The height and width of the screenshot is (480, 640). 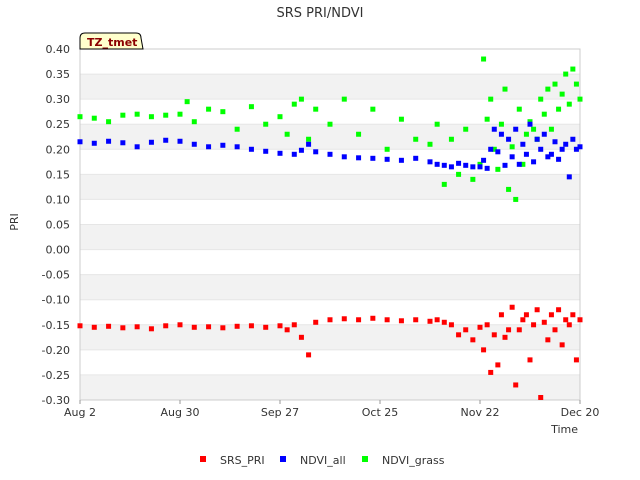 I want to click on legend-swatch, so click(x=203, y=459).